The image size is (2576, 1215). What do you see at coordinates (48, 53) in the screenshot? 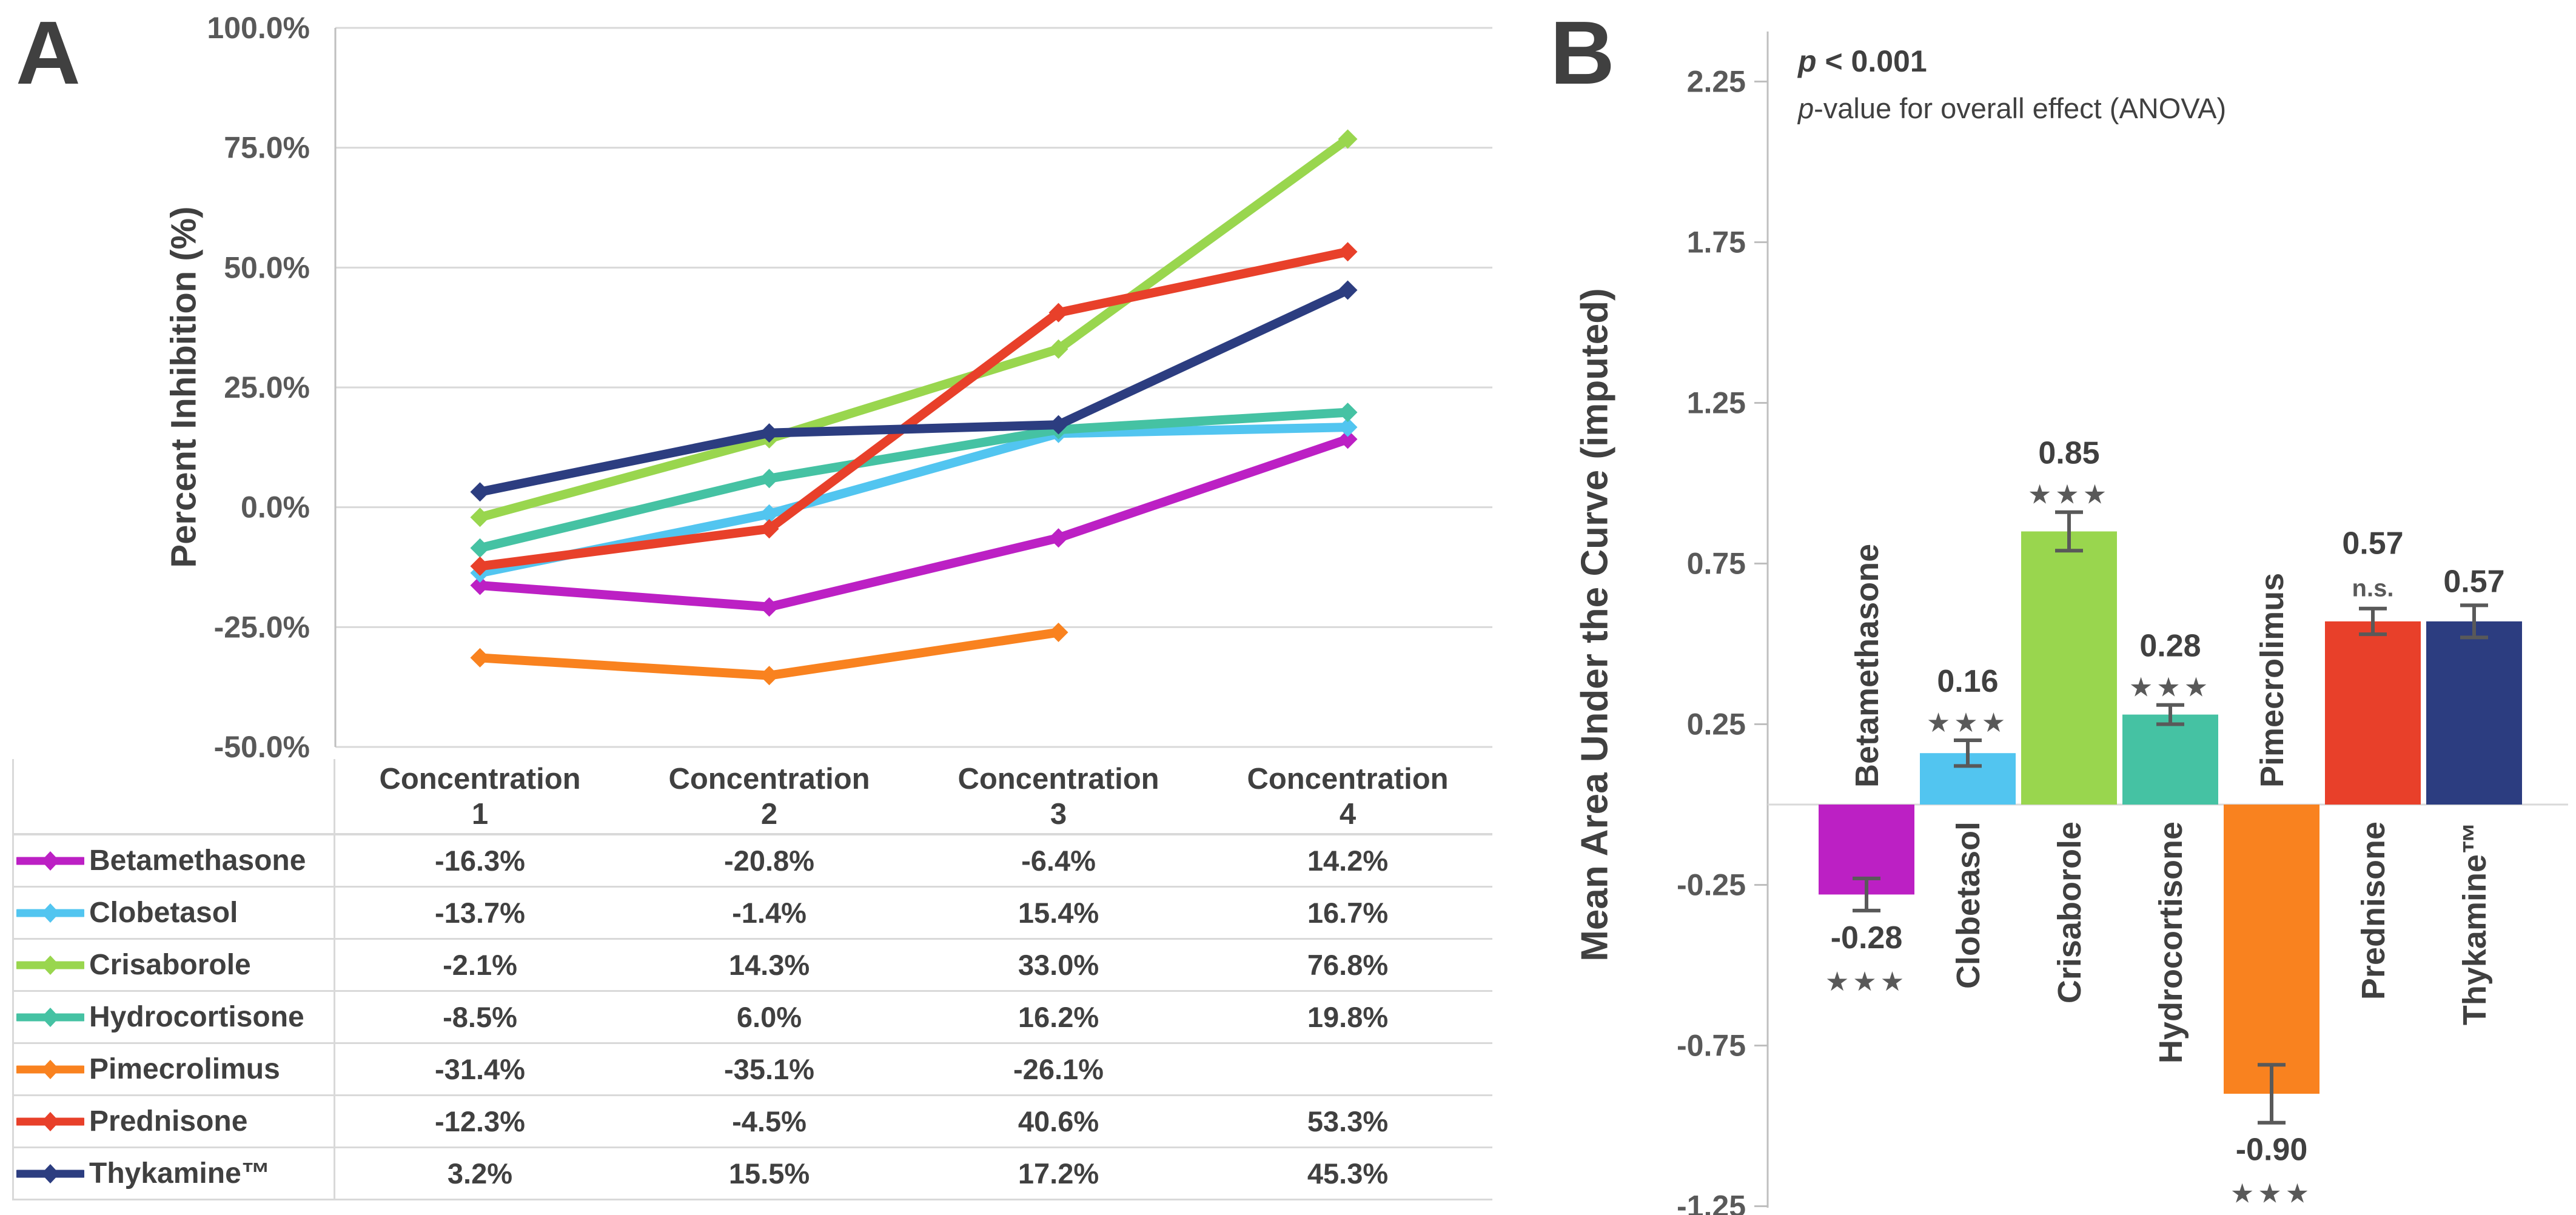
I see `panel-a-label: A` at bounding box center [48, 53].